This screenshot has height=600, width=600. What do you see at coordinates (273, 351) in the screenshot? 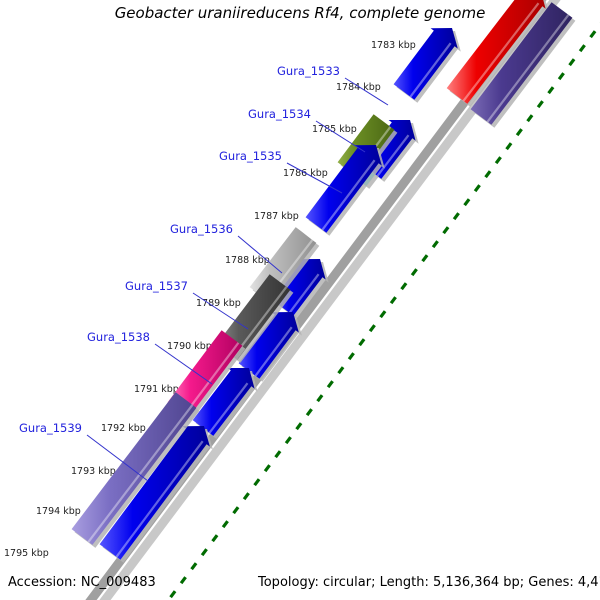
I see `feature-blue-1537b-highlight` at bounding box center [273, 351].